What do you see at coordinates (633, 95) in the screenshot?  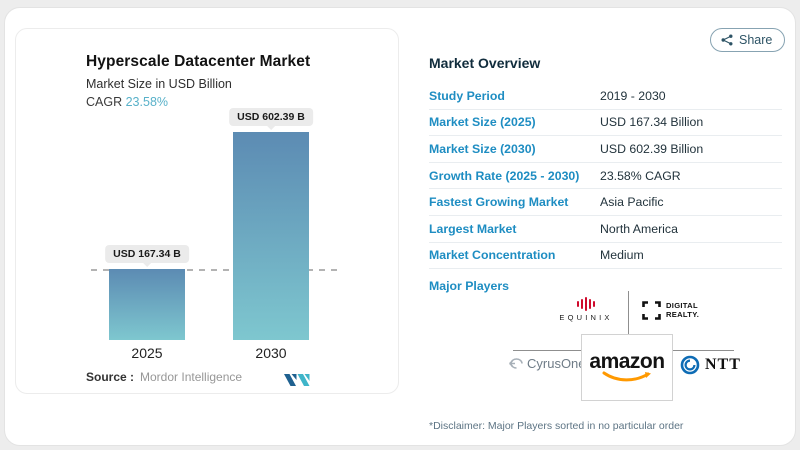 I see `row-value: 2019 - 2030` at bounding box center [633, 95].